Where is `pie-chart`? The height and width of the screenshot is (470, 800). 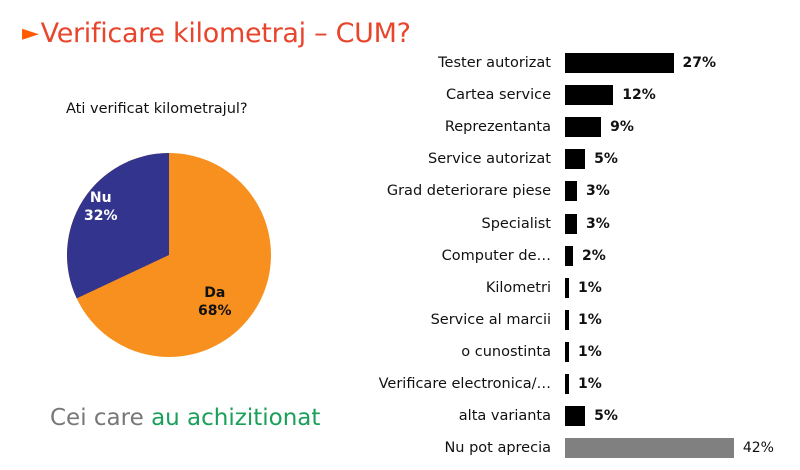 pie-chart is located at coordinates (168, 255).